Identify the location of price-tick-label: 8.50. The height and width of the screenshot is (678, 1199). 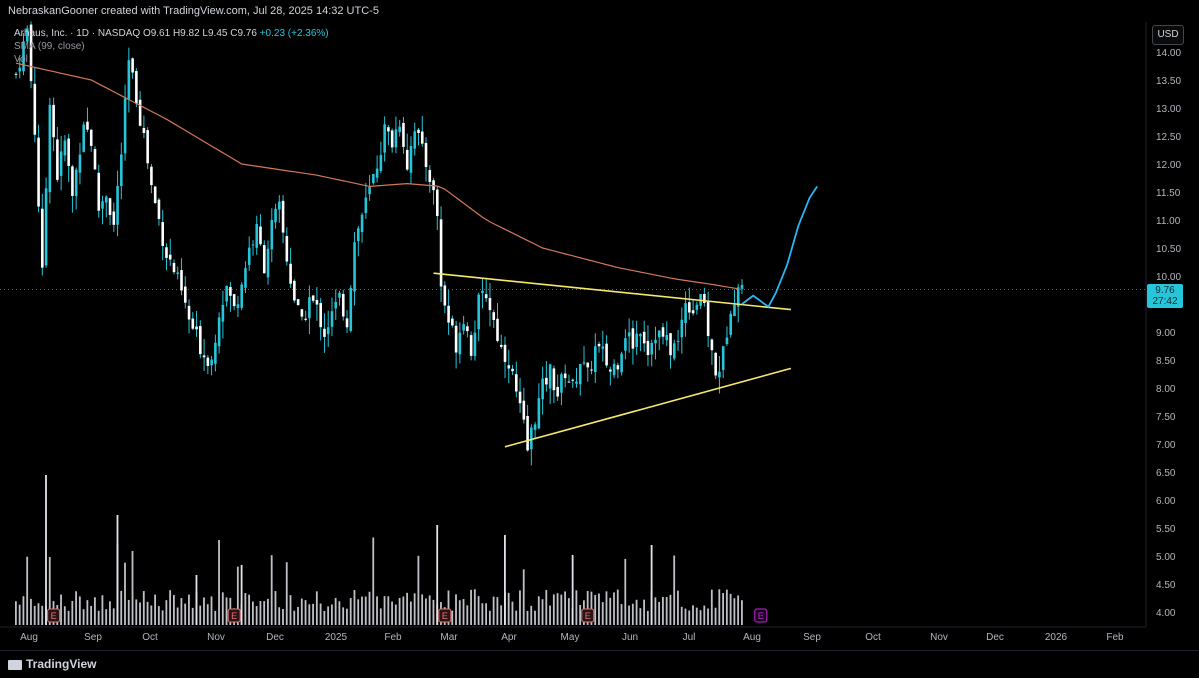
(1166, 361).